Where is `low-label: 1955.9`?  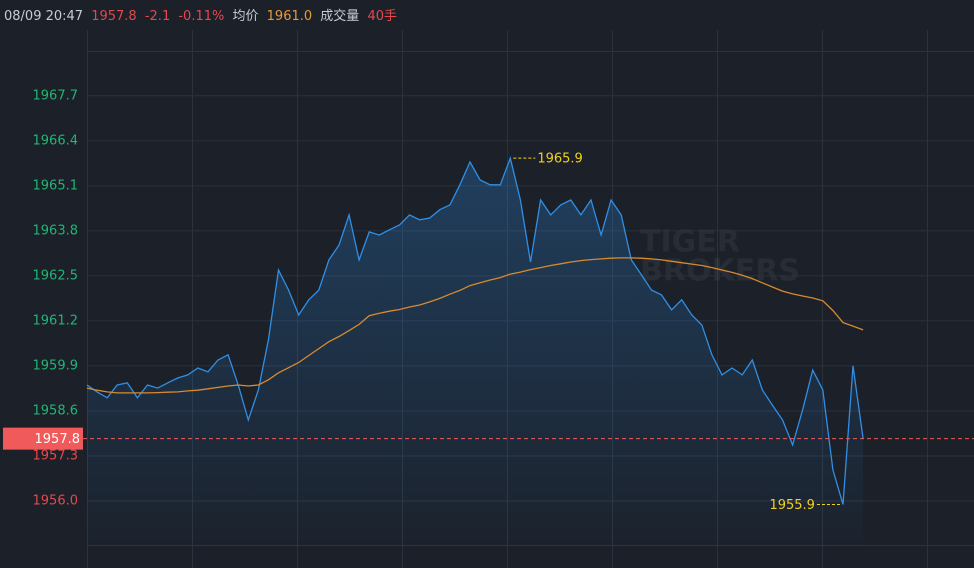
low-label: 1955.9 is located at coordinates (792, 505).